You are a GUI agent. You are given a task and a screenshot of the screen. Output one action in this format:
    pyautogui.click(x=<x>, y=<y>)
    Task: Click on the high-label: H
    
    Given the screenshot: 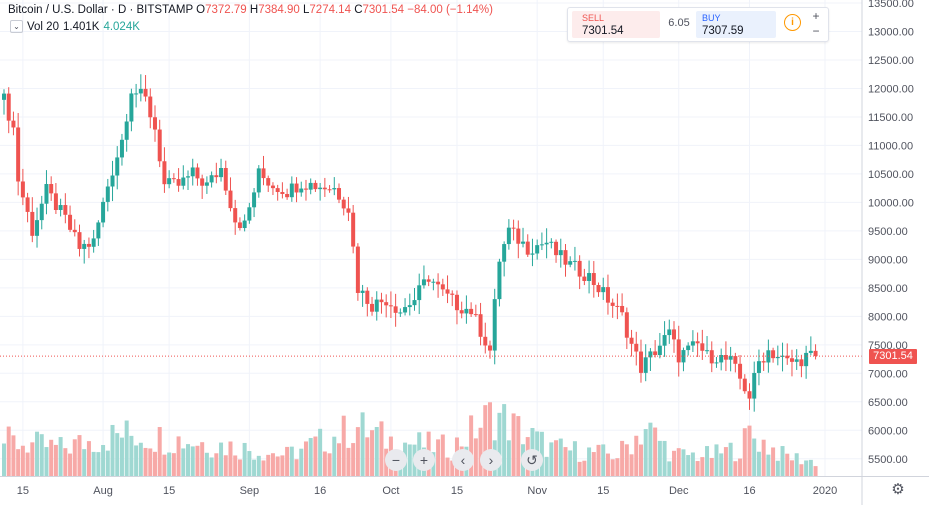 What is the action you would take?
    pyautogui.click(x=254, y=10)
    